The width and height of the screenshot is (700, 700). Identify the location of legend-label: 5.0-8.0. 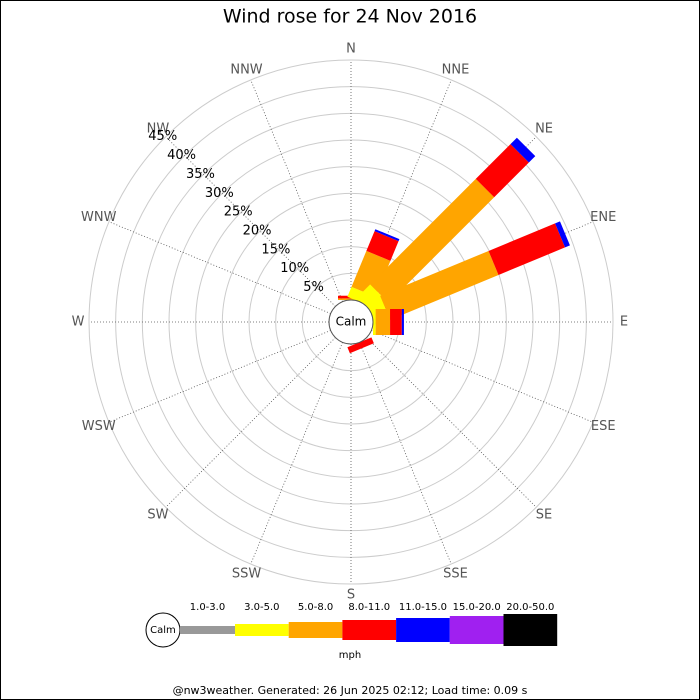
(315, 607).